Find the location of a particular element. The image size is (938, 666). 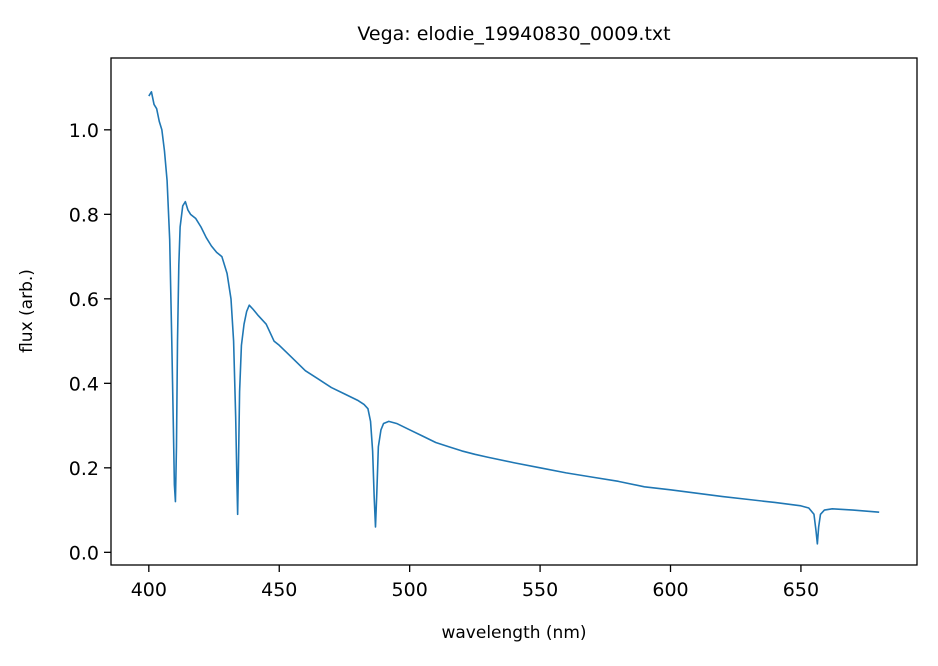

x-tick-label-5: 650 is located at coordinates (801, 590).